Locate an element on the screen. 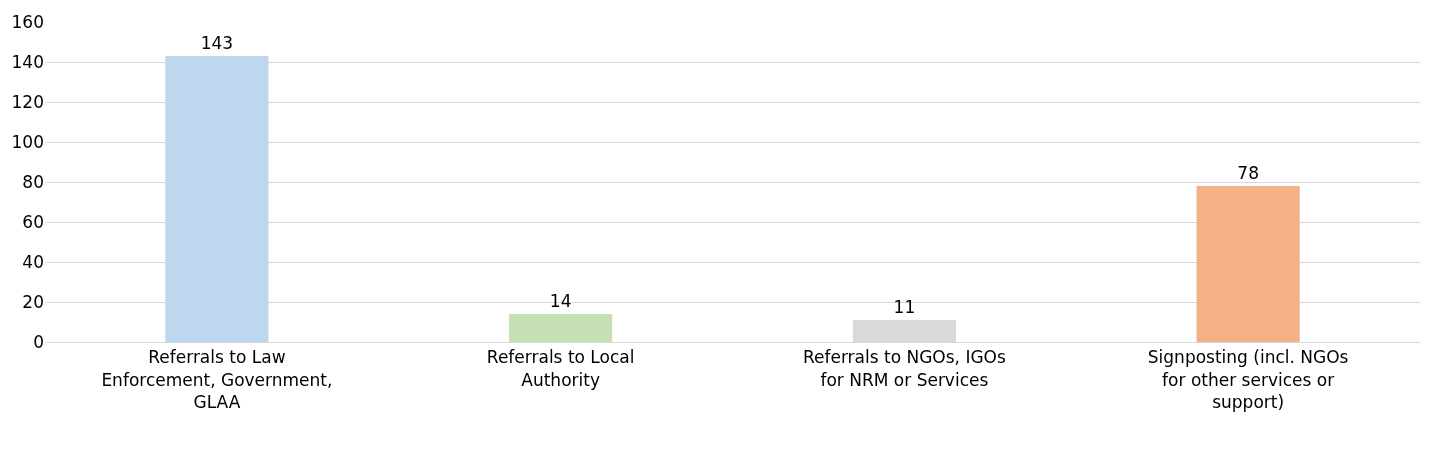 This screenshot has height=458, width=1438. data-label: 78 is located at coordinates (1248, 173).